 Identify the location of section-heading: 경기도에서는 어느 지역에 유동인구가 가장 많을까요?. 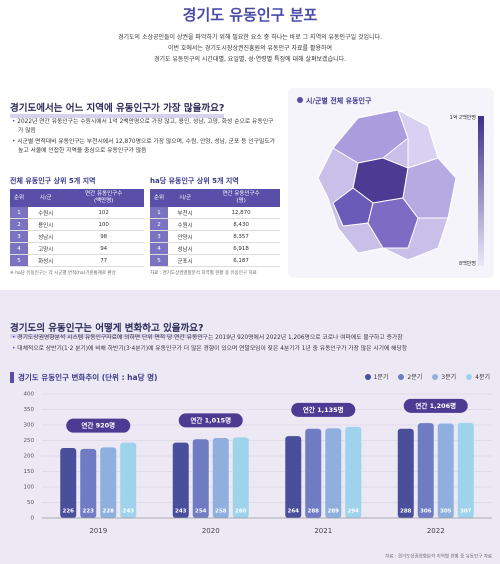
(117, 109).